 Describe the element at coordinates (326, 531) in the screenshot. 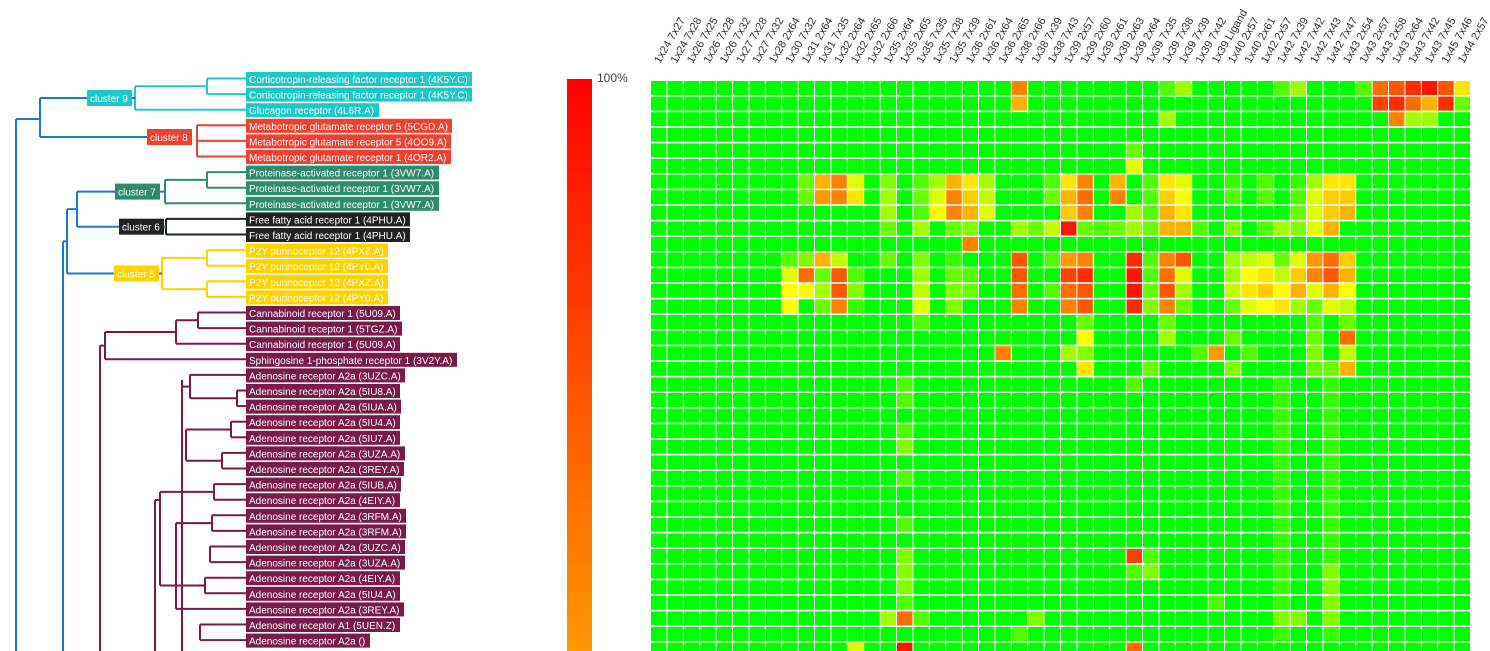

I see `row-label: Adenosine receptor A2a (3RFM.A)` at that location.